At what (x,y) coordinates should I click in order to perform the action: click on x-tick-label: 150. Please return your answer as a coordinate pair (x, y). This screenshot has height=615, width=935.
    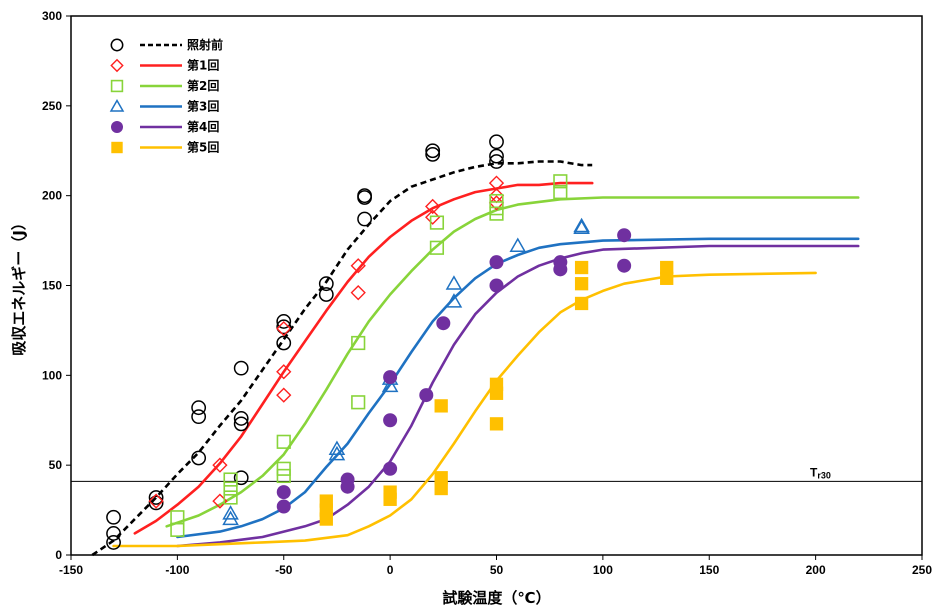
    Looking at the image, I should click on (709, 570).